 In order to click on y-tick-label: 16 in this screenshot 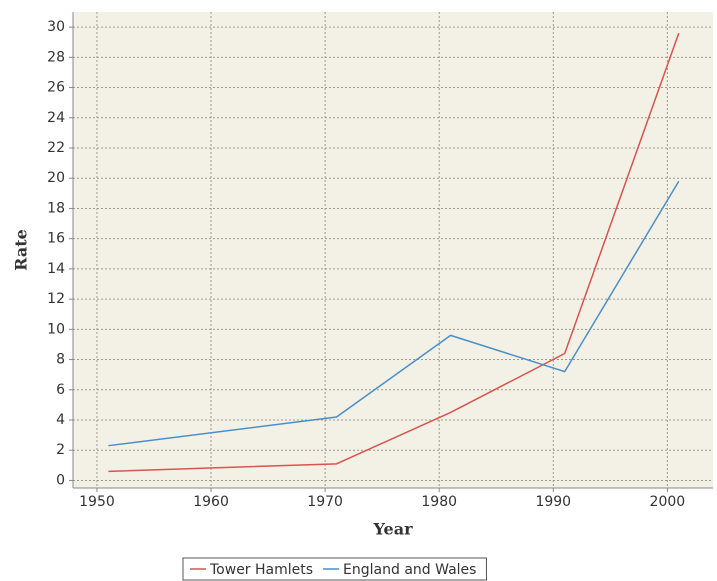, I will do `click(56, 239)`.